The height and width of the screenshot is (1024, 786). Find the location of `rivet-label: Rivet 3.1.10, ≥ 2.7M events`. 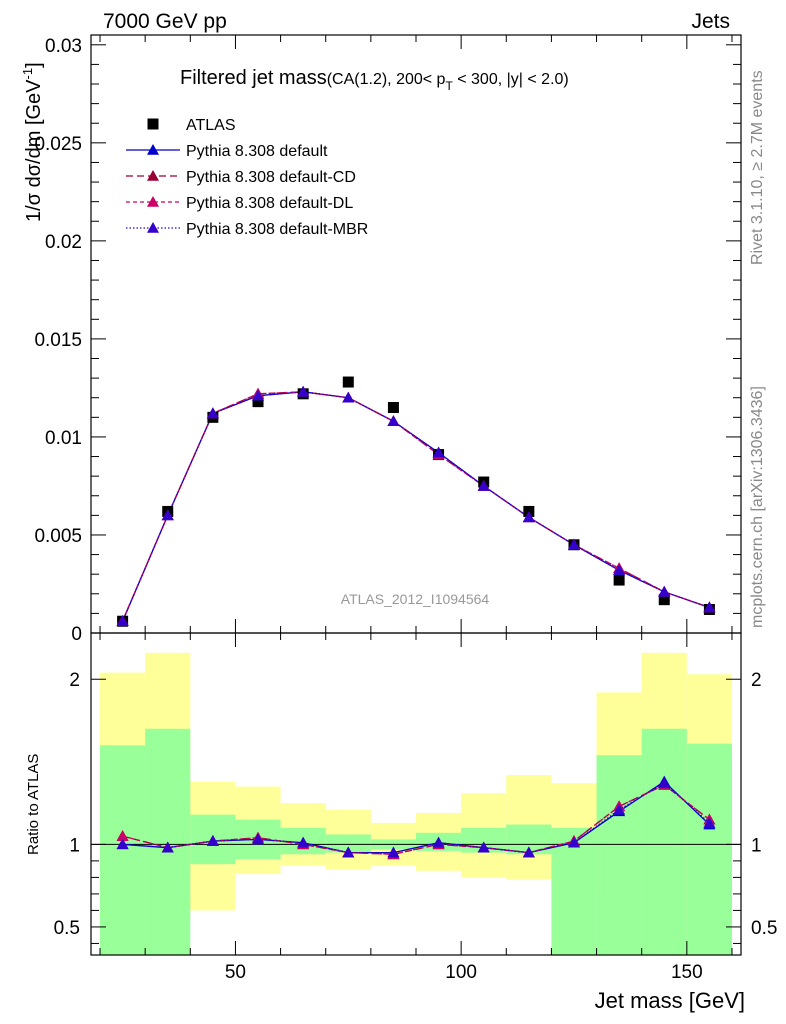

rivet-label: Rivet 3.1.10, ≥ 2.7M events is located at coordinates (757, 167).